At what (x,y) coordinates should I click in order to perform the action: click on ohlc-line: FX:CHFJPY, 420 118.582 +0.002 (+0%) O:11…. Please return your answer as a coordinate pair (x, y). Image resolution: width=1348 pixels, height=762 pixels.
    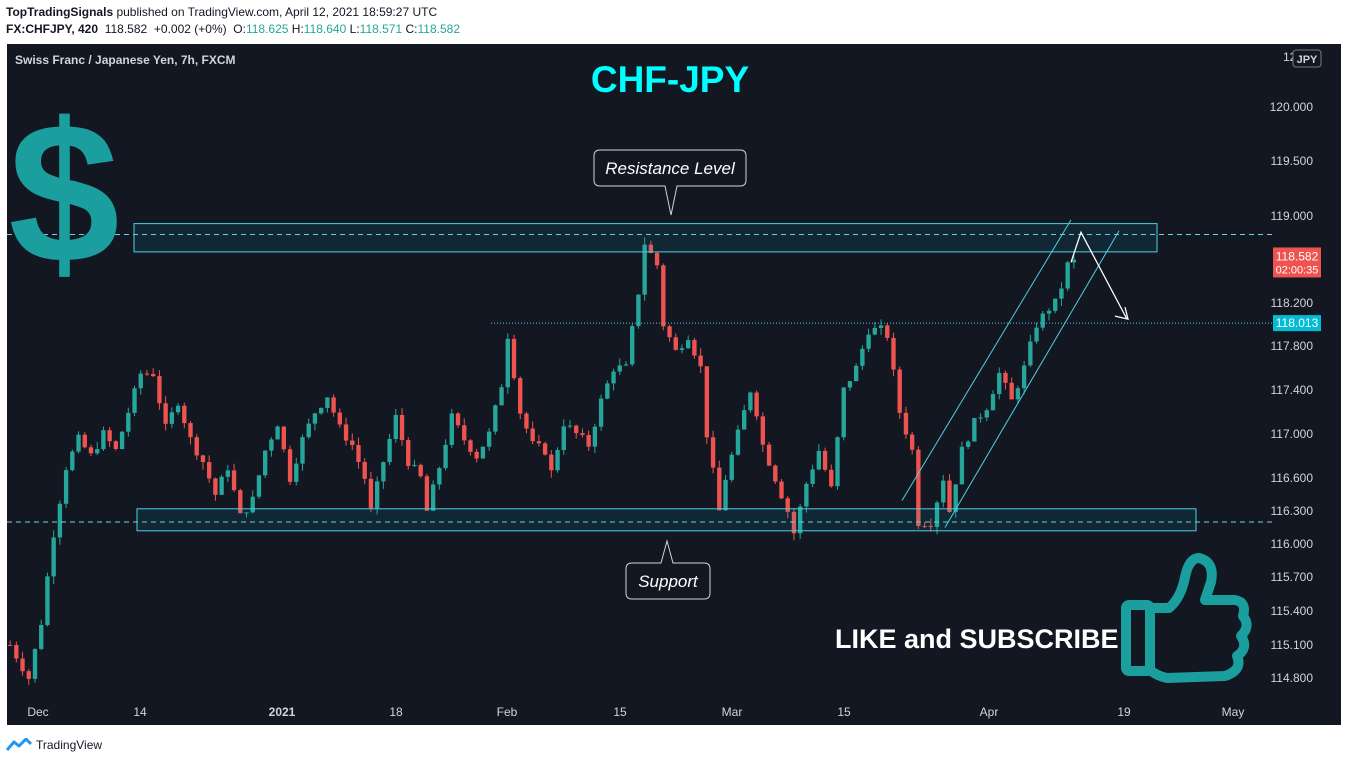
    Looking at the image, I should click on (233, 29).